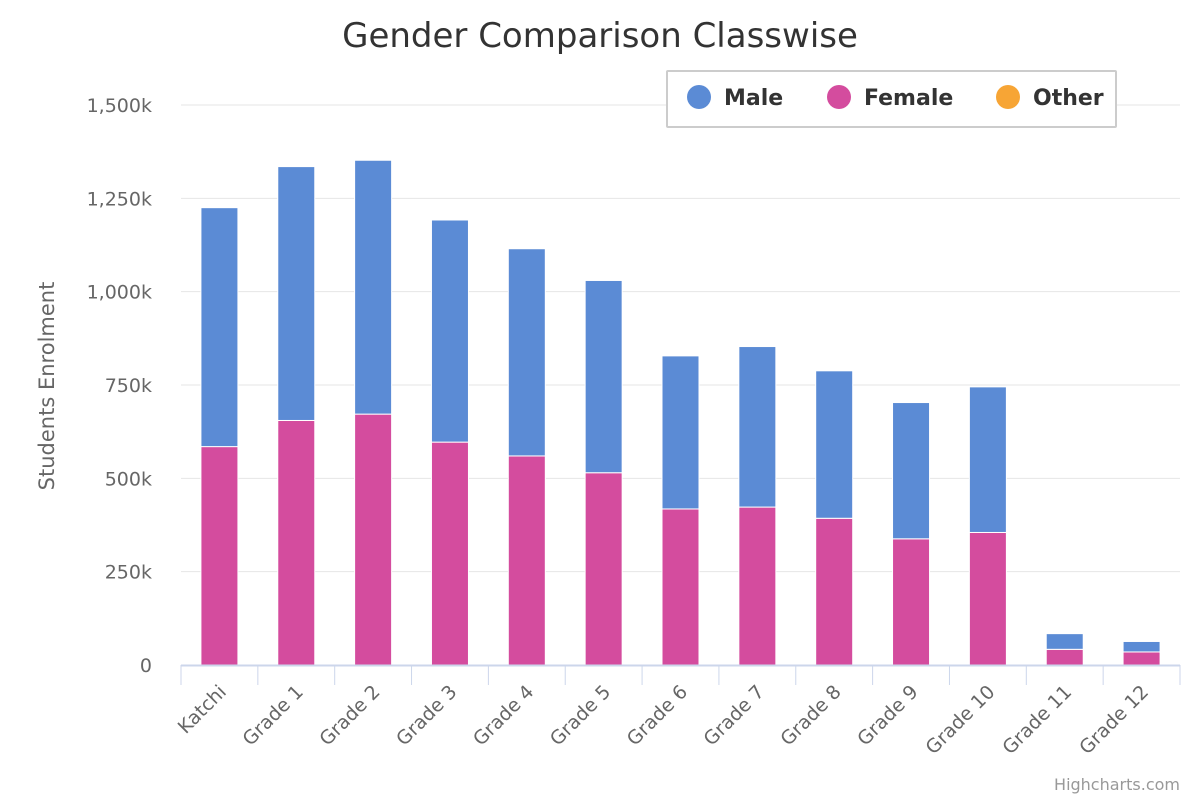 This screenshot has width=1200, height=800. Describe the element at coordinates (128, 386) in the screenshot. I see `y-tick-label: 750k` at that location.